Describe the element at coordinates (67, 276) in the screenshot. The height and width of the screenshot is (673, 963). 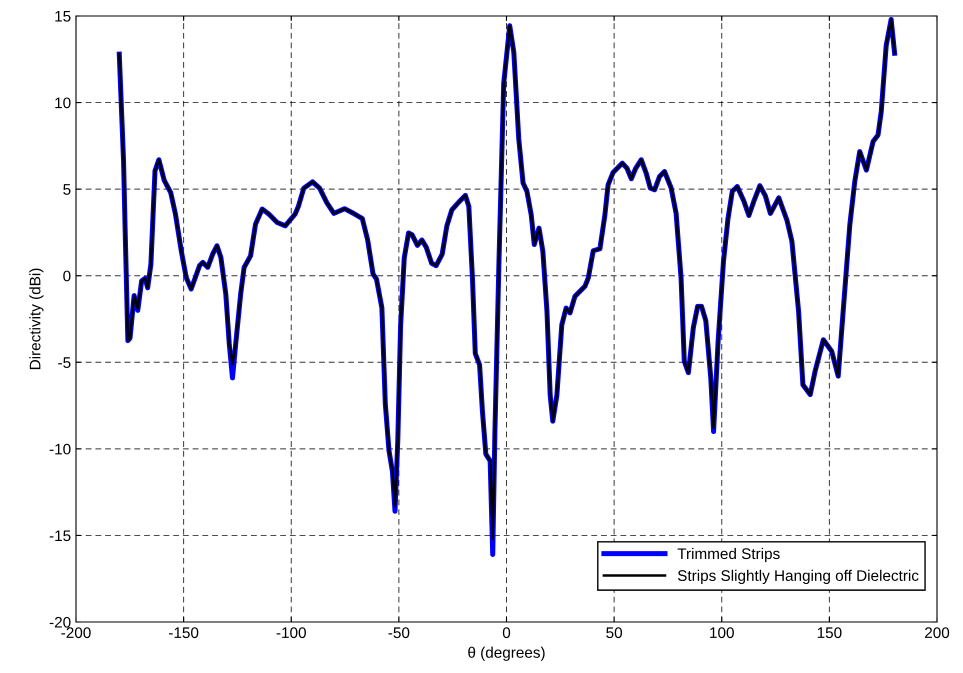
I see `y-tick-label: 0` at that location.